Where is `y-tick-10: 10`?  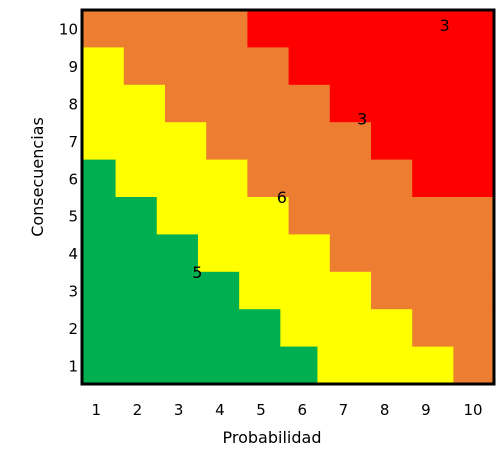 y-tick-10: 10 is located at coordinates (68, 30).